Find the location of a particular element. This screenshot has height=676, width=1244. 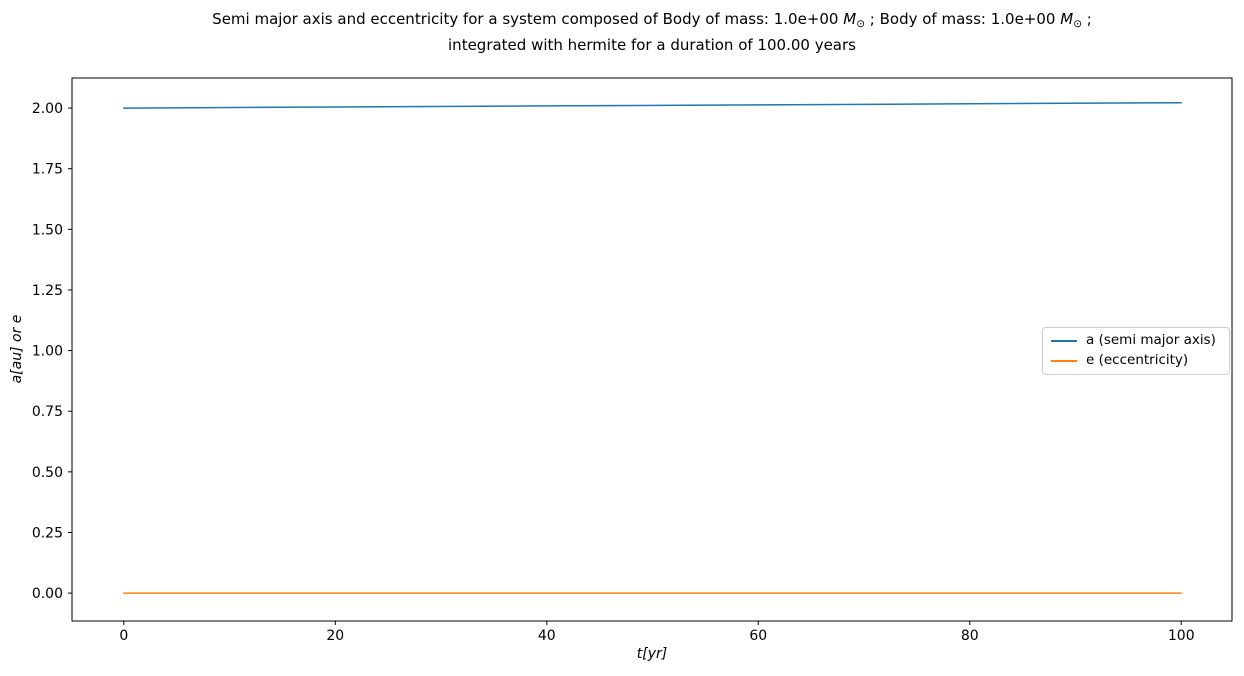

y-tick-label: 0.50 is located at coordinates (47, 473).